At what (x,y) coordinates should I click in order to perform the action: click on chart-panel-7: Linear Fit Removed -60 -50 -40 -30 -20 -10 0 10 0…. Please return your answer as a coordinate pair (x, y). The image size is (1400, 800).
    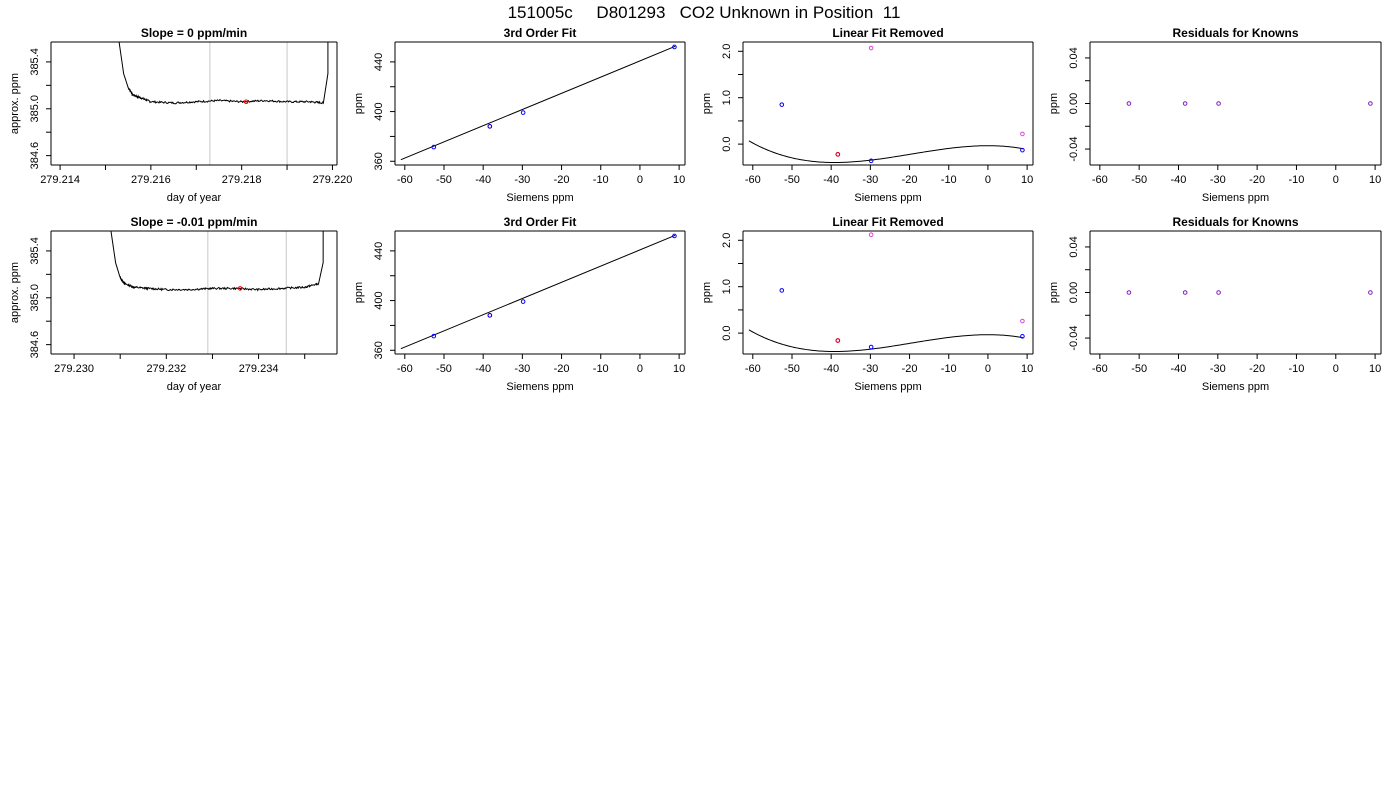
    Looking at the image, I should click on (867, 304).